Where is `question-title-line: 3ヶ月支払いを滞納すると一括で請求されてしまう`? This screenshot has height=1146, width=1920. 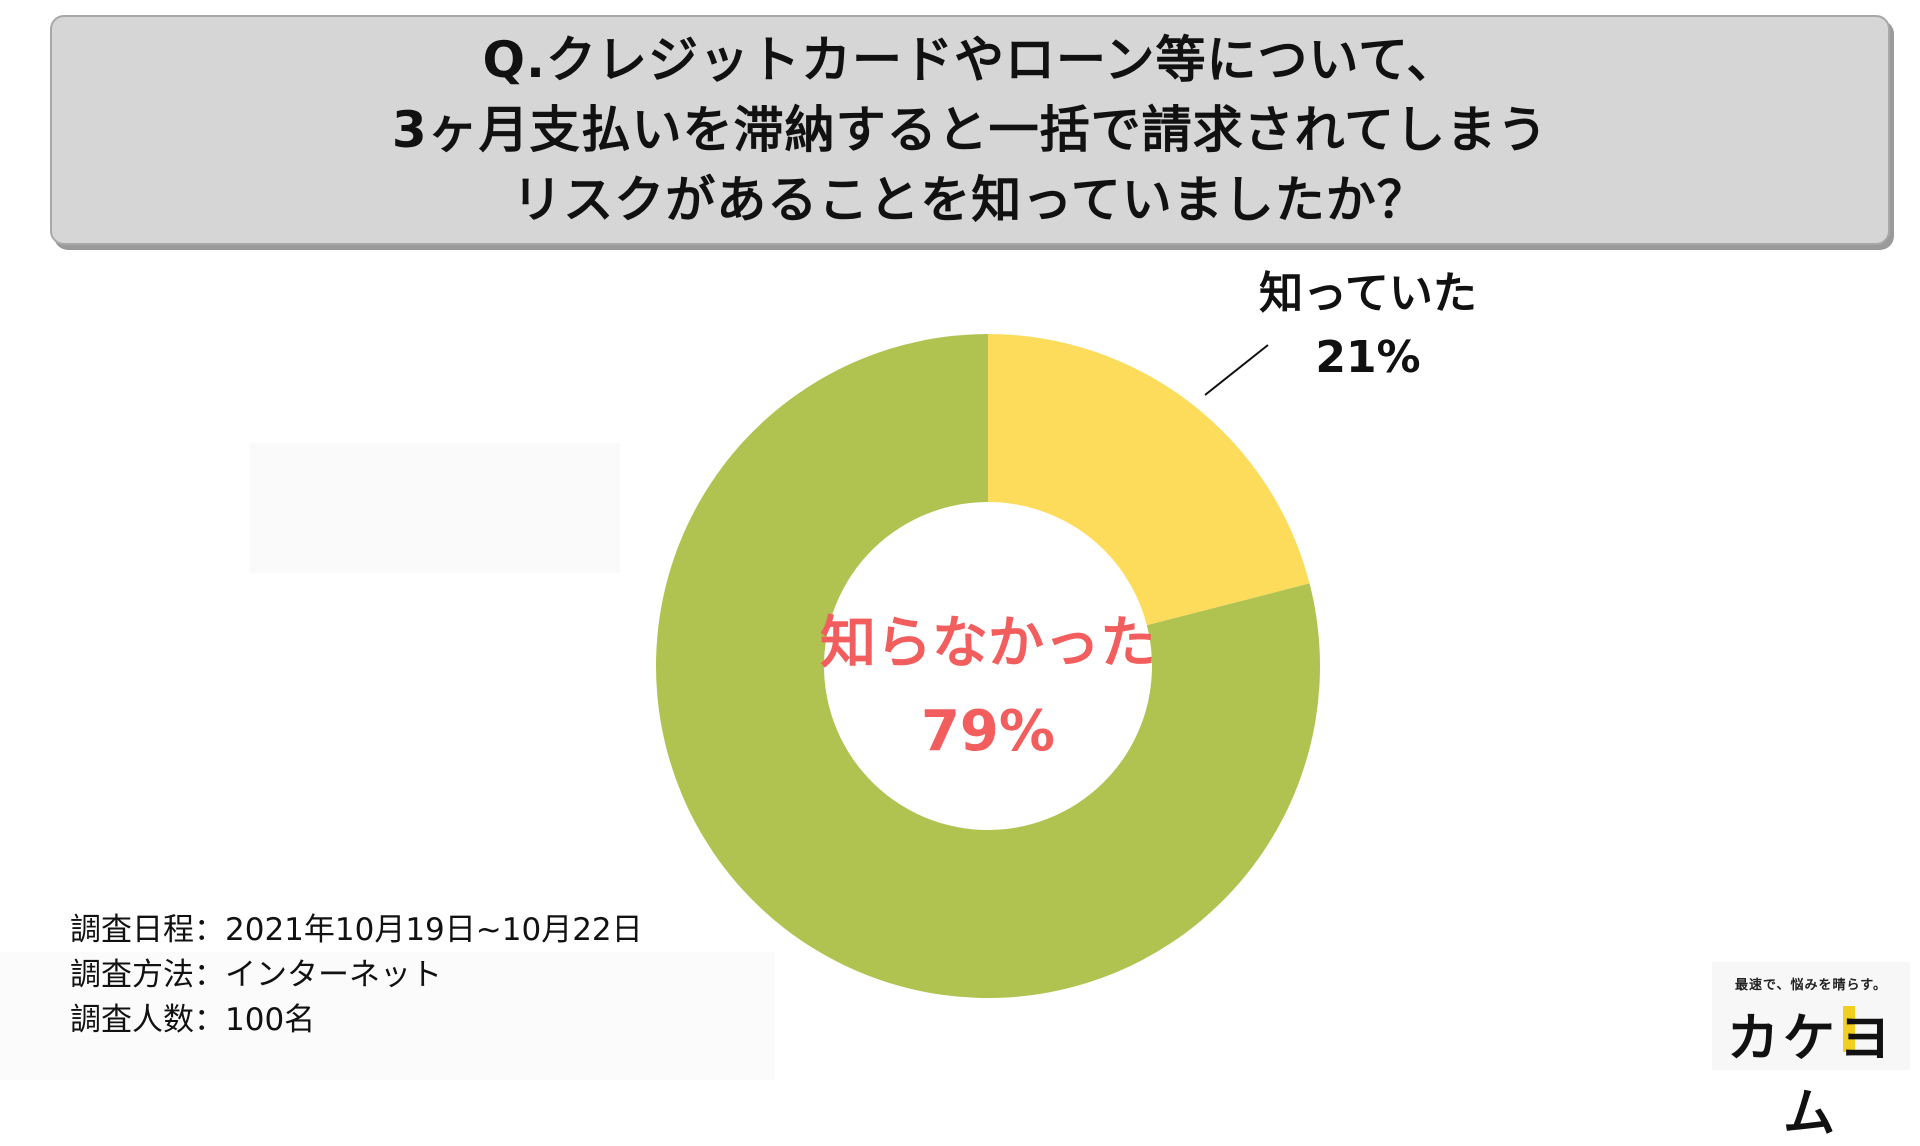
question-title-line: 3ヶ月支払いを滞納すると一括で請求されてしまう is located at coordinates (970, 130).